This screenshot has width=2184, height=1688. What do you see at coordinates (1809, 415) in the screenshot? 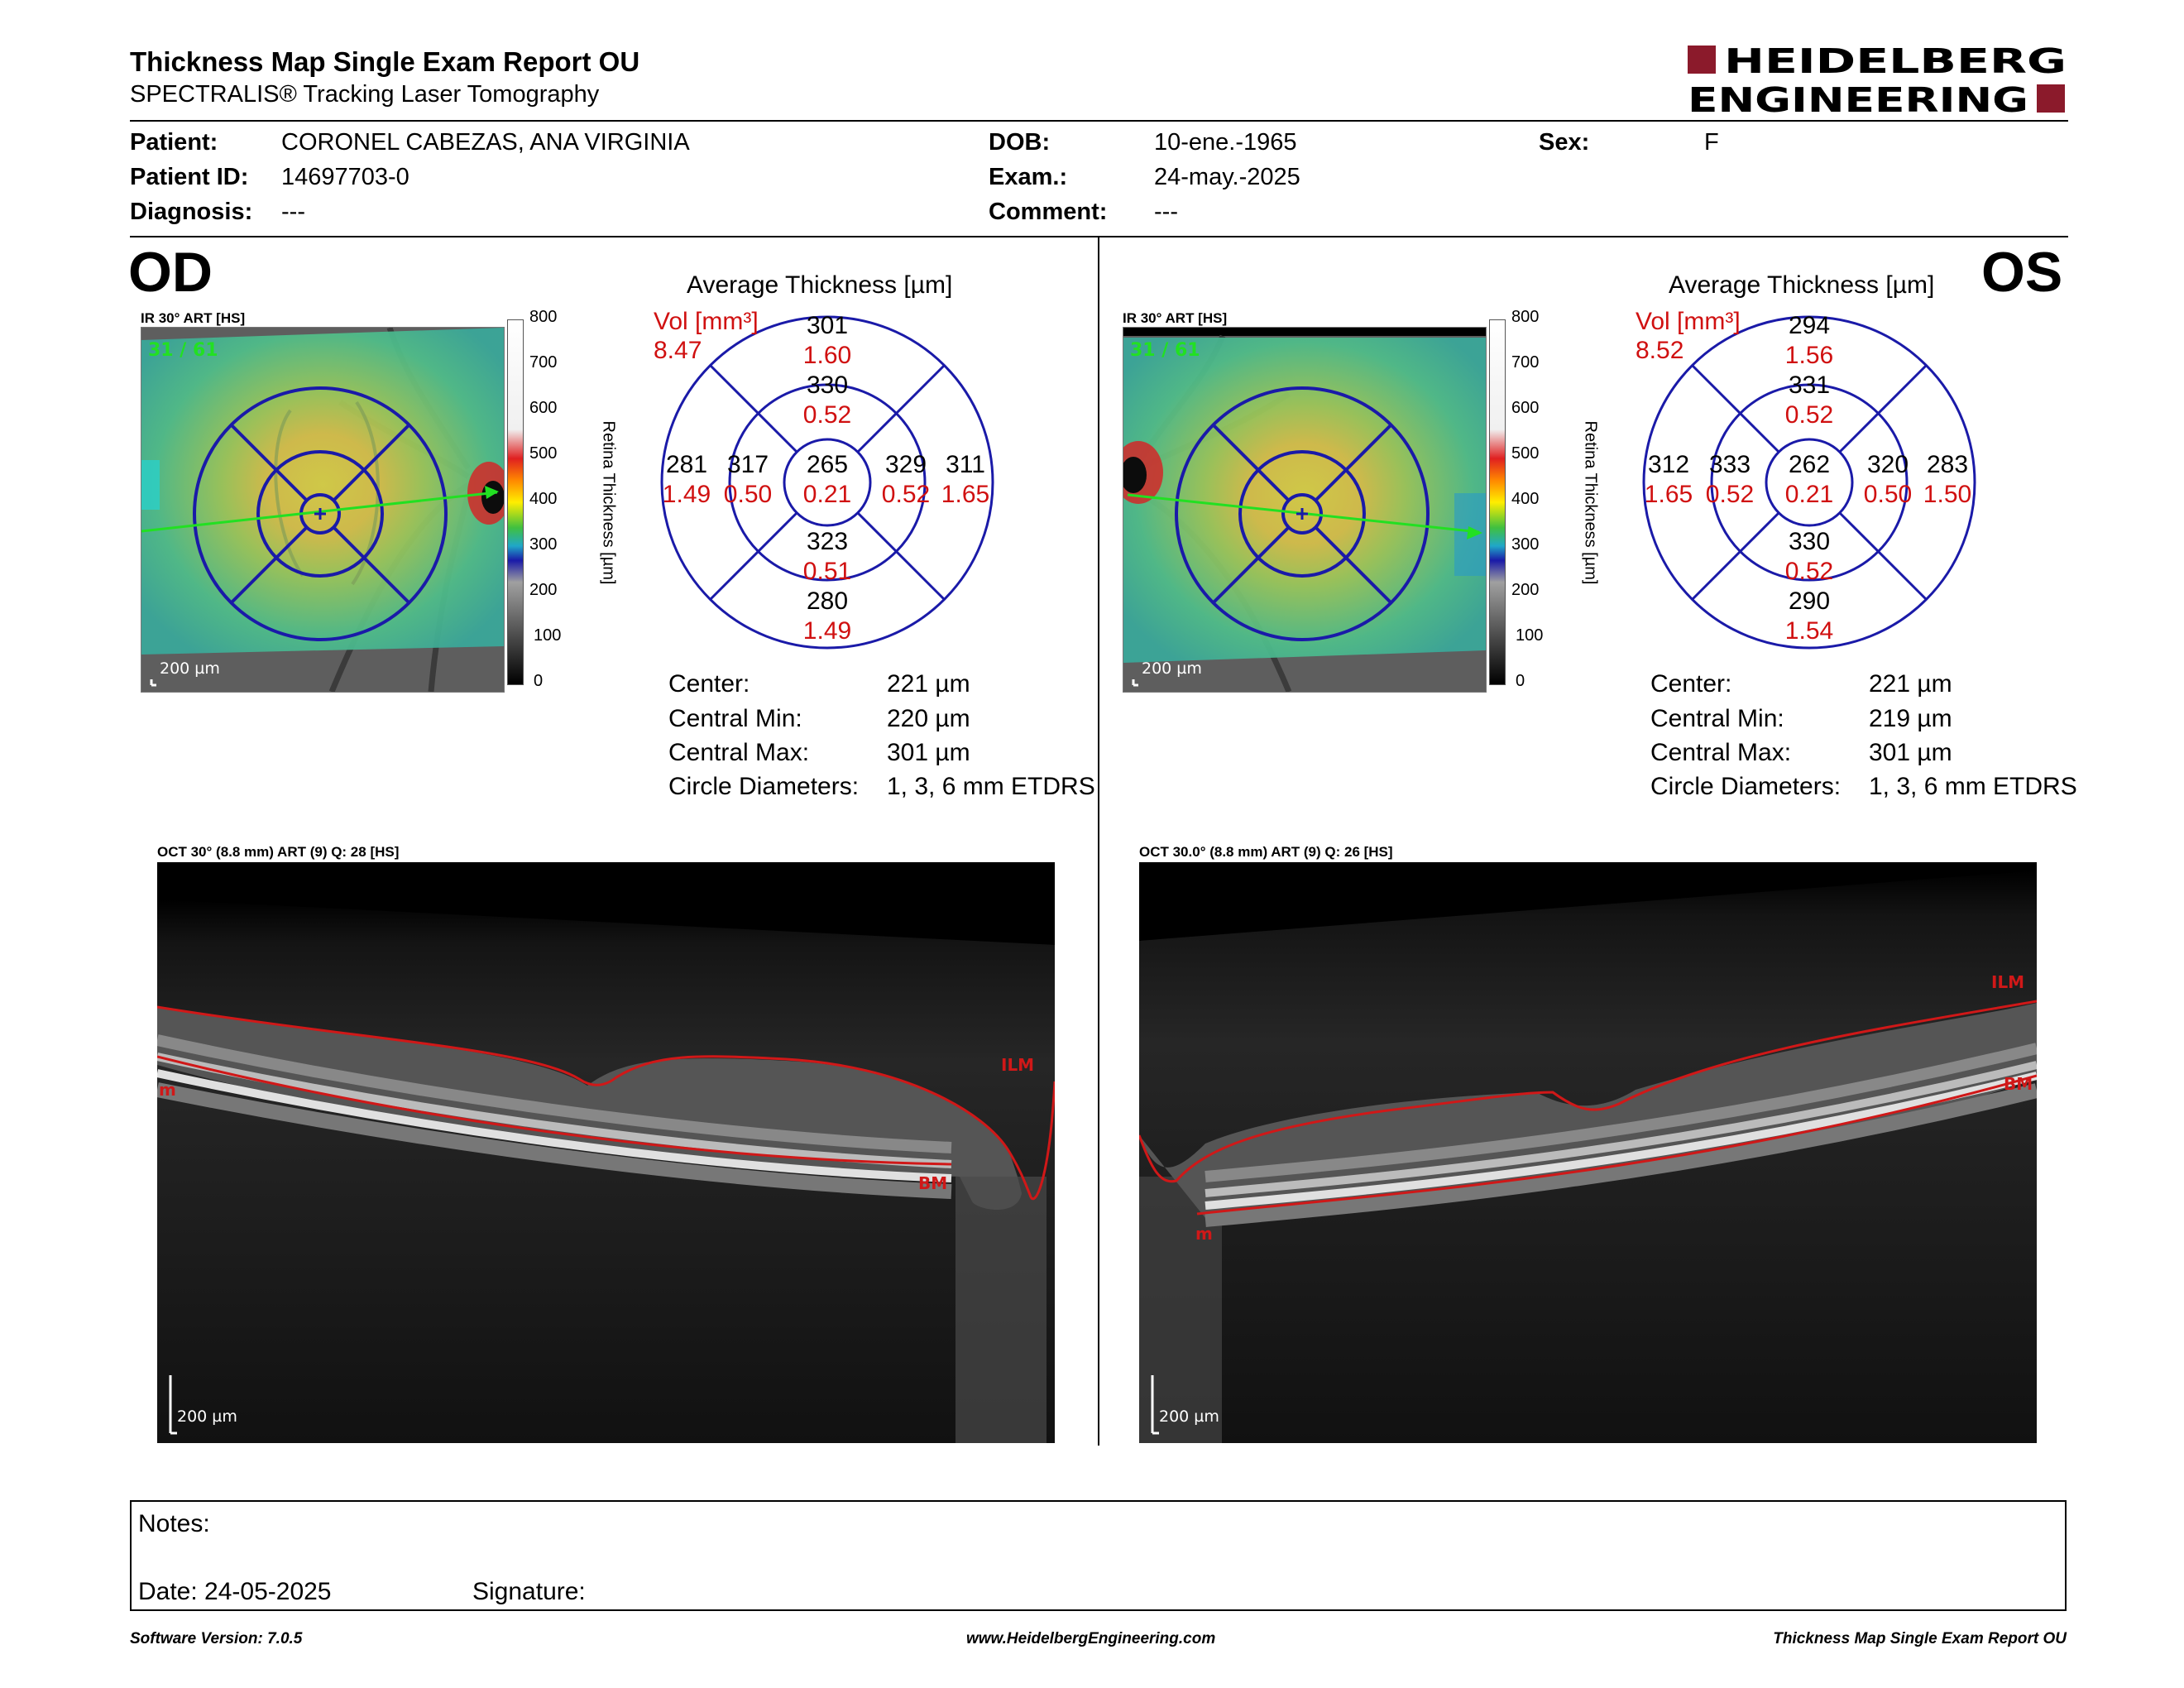
I see `os-inner-top-vol: 0.52` at bounding box center [1809, 415].